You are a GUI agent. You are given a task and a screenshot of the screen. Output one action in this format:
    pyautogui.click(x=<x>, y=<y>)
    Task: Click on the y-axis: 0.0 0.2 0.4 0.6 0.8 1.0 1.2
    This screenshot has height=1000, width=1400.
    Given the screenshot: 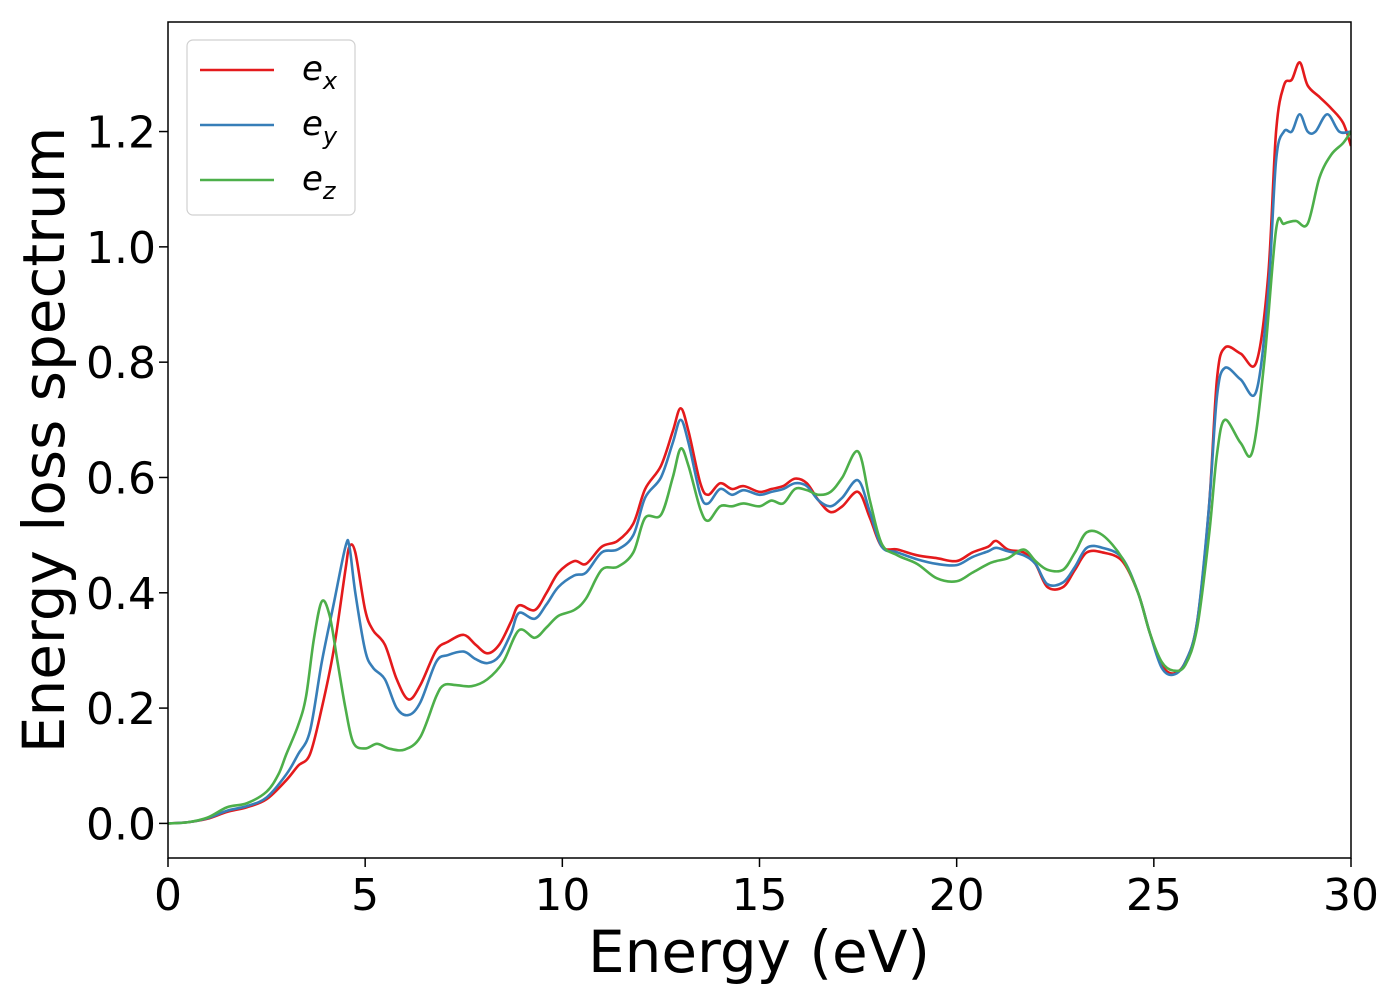 What is the action you would take?
    pyautogui.click(x=127, y=479)
    